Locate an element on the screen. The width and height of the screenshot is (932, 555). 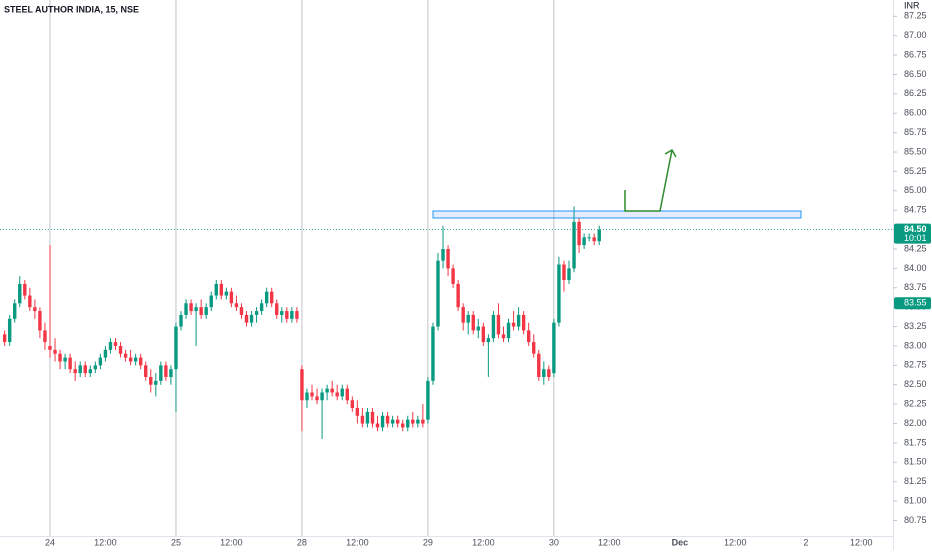
chart-title: STEEL AUTHOR INDIA, 15, NSE is located at coordinates (71, 9).